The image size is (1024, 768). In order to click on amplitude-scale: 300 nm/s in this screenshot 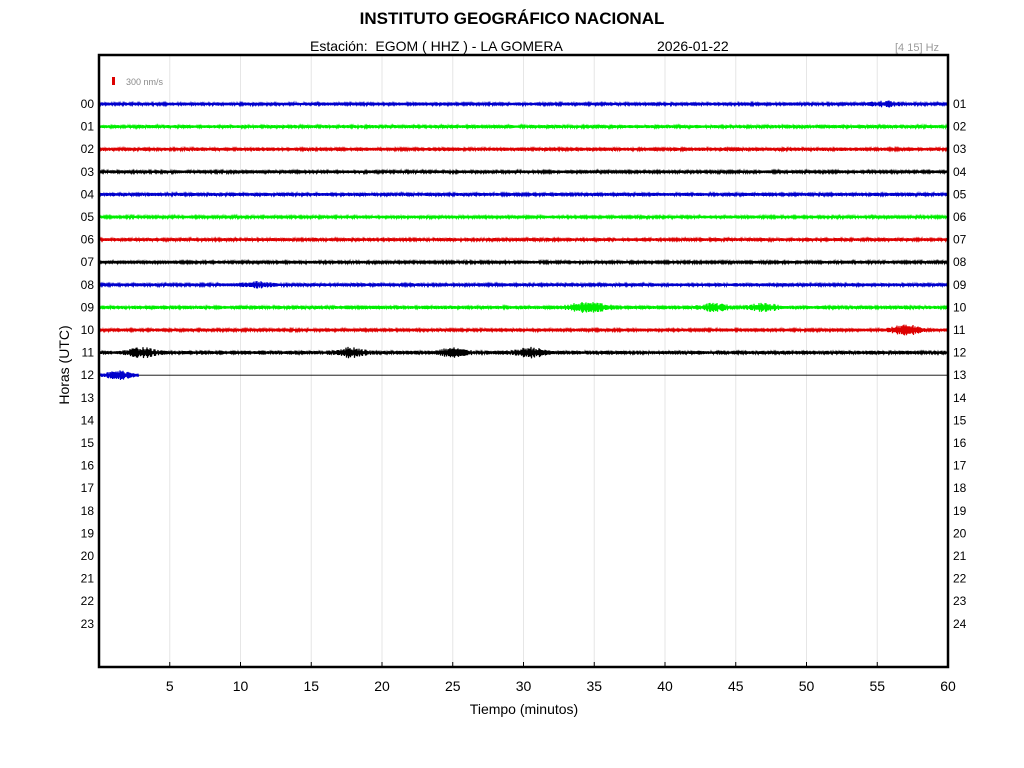, I will do `click(138, 82)`.